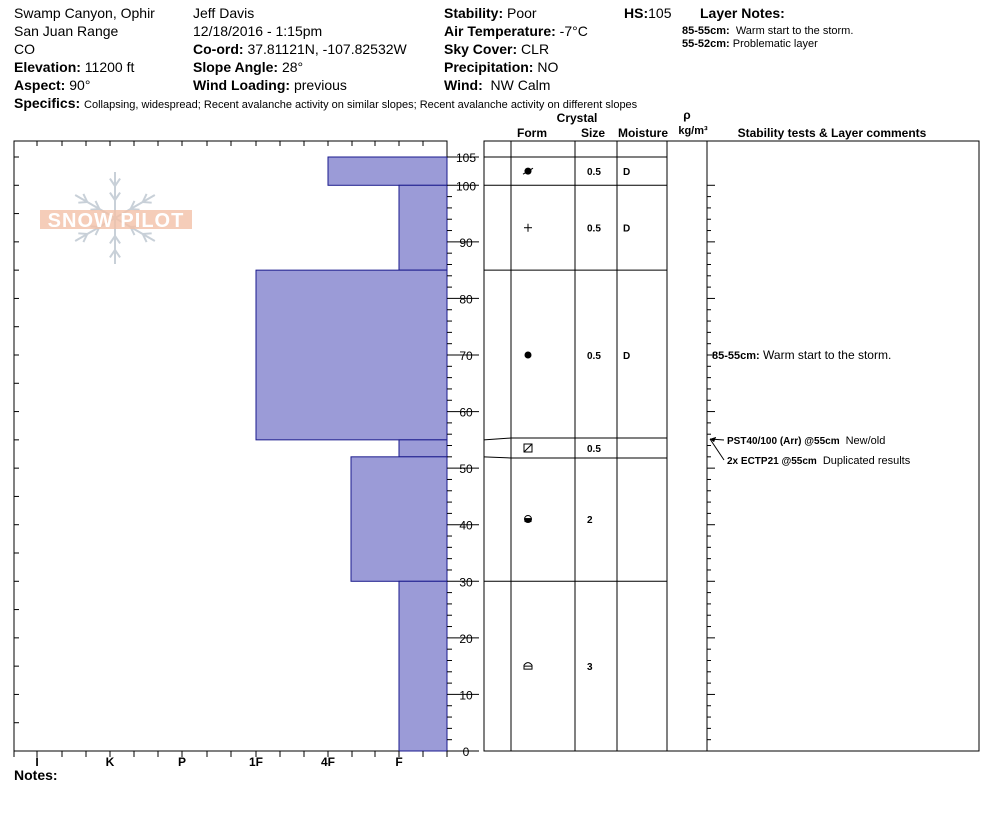 The width and height of the screenshot is (994, 840). Describe the element at coordinates (593, 133) in the screenshot. I see `size-header: Size` at that location.